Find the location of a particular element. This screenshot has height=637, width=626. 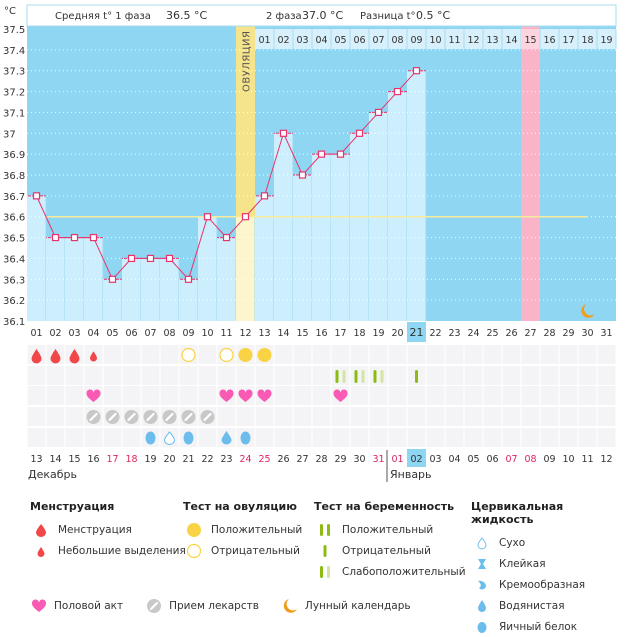

diff-value: 0.5 °C is located at coordinates (433, 15).